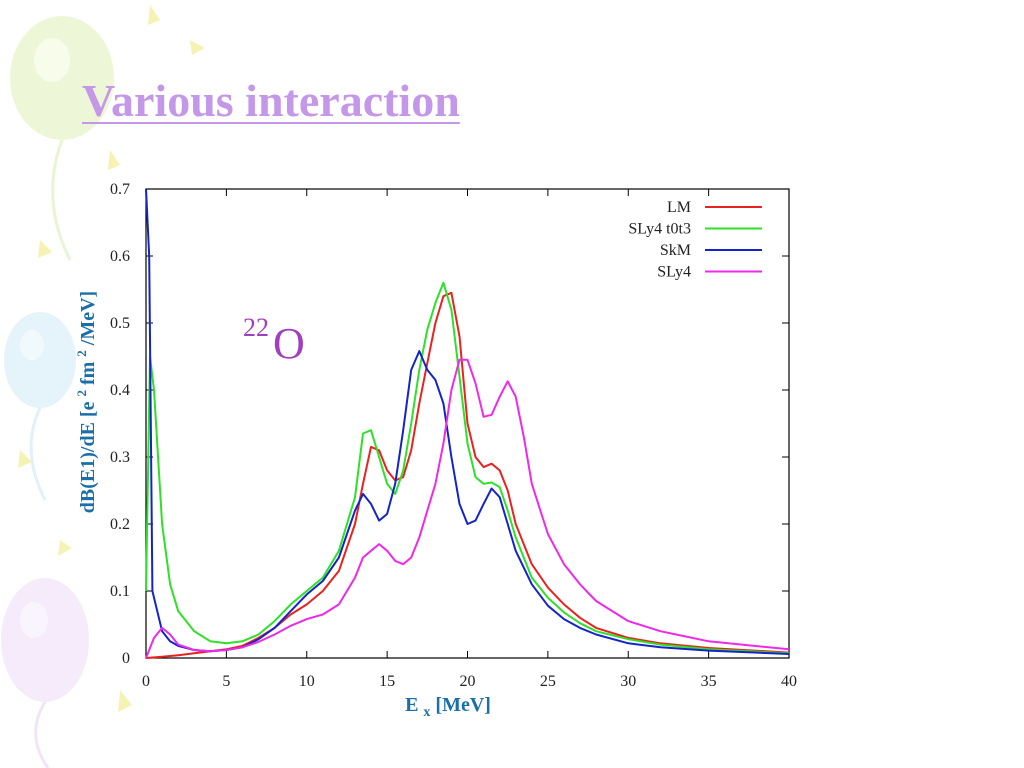 The image size is (1024, 768). I want to click on x-tick-label: 0, so click(146, 681).